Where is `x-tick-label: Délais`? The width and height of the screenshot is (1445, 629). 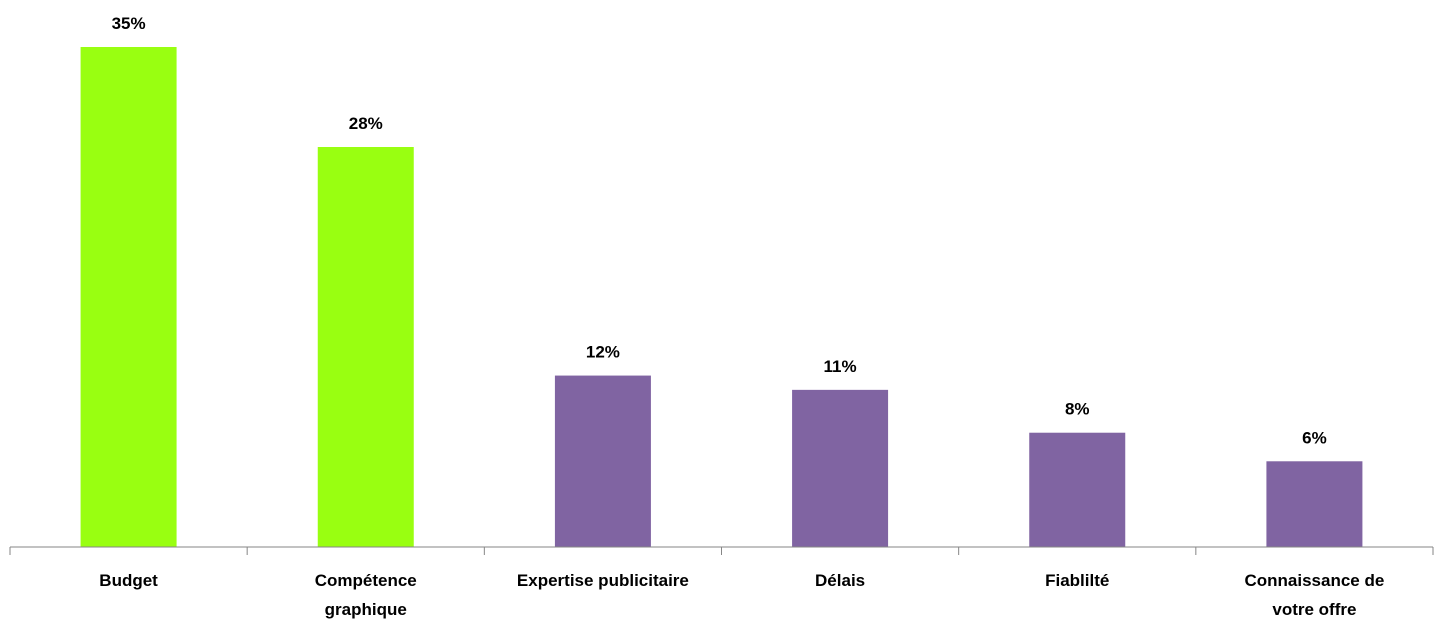 x-tick-label: Délais is located at coordinates (840, 580).